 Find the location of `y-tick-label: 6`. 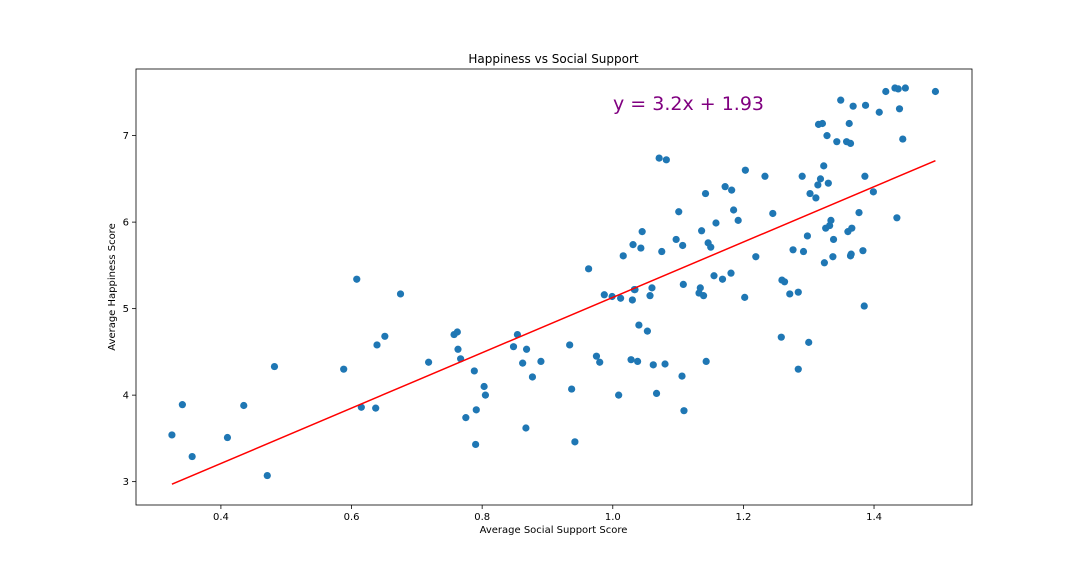

y-tick-label: 6 is located at coordinates (126, 223).